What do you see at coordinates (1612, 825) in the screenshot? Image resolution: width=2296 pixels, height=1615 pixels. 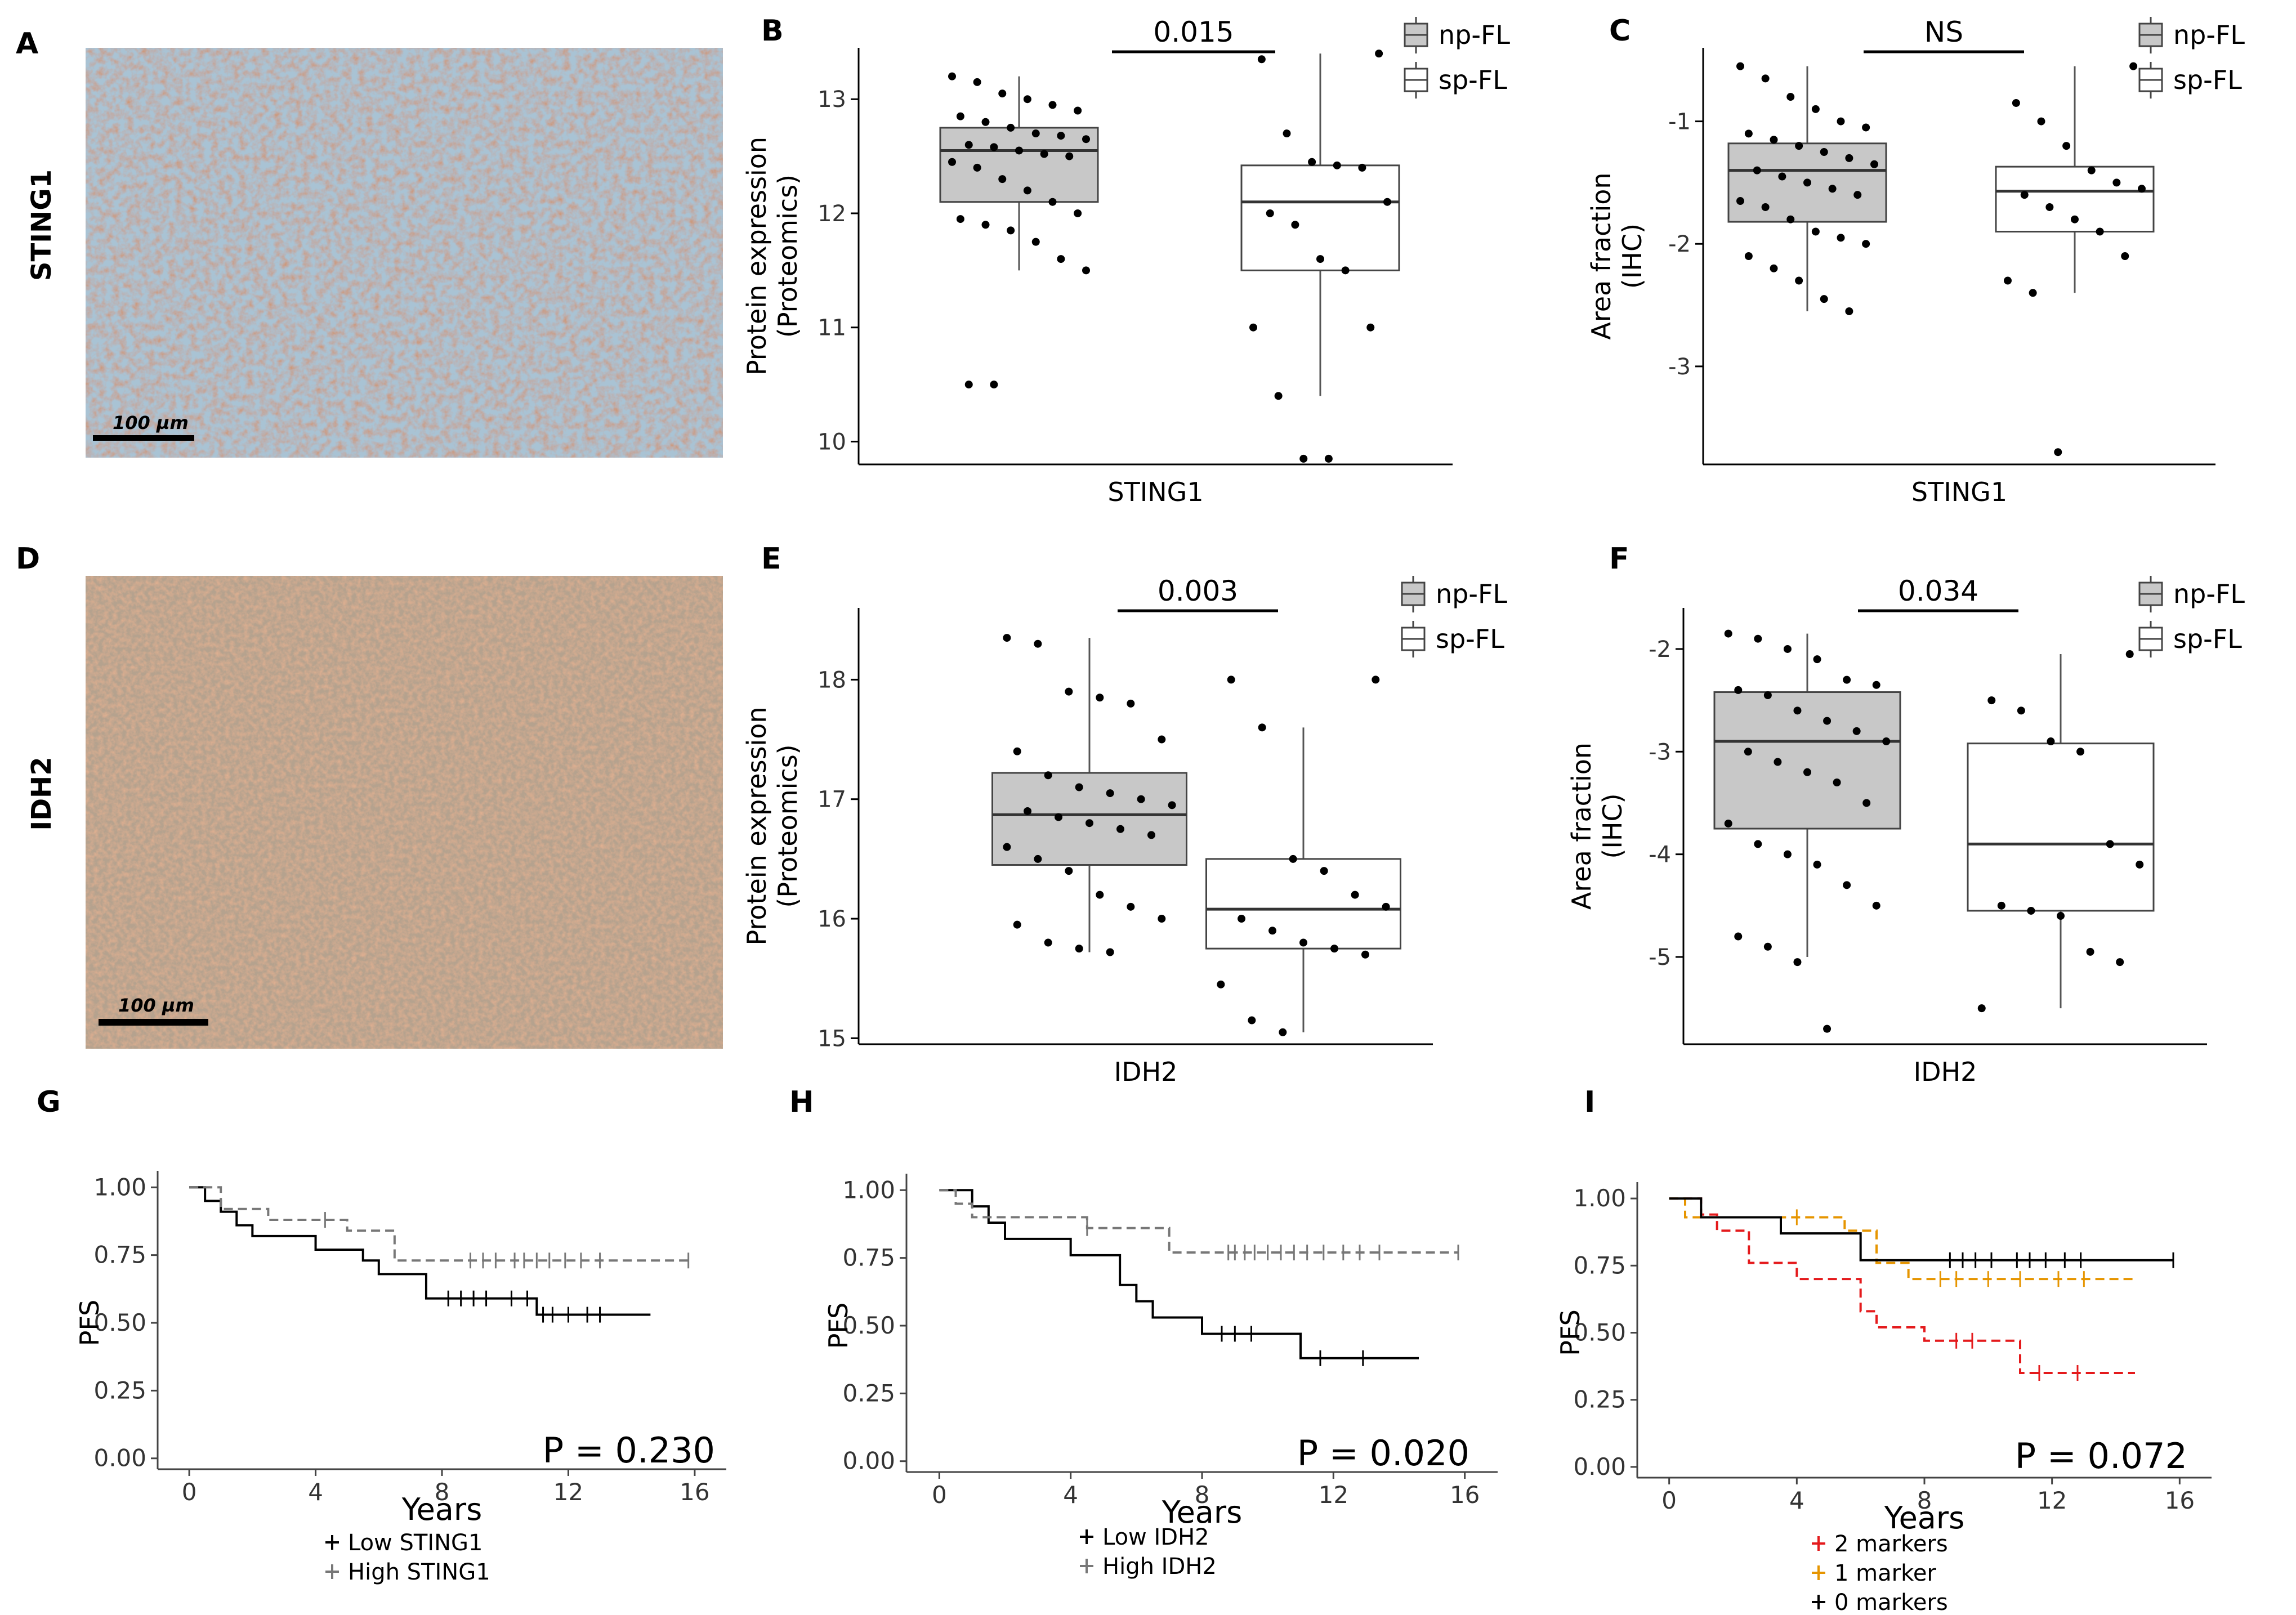 I see `panel-f-y-label-line2: (IHC)` at bounding box center [1612, 825].